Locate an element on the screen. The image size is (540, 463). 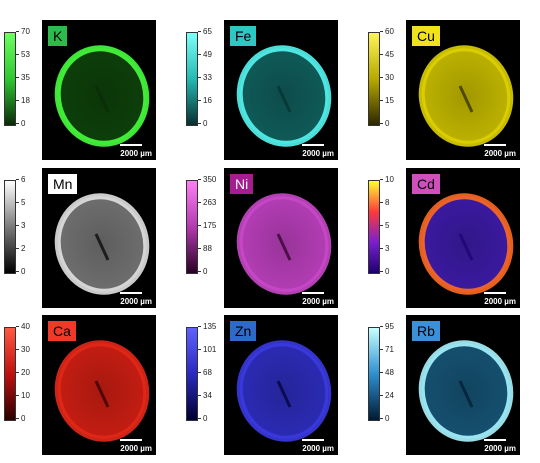
colorbar-tick-label: 53 is located at coordinates (23, 55).